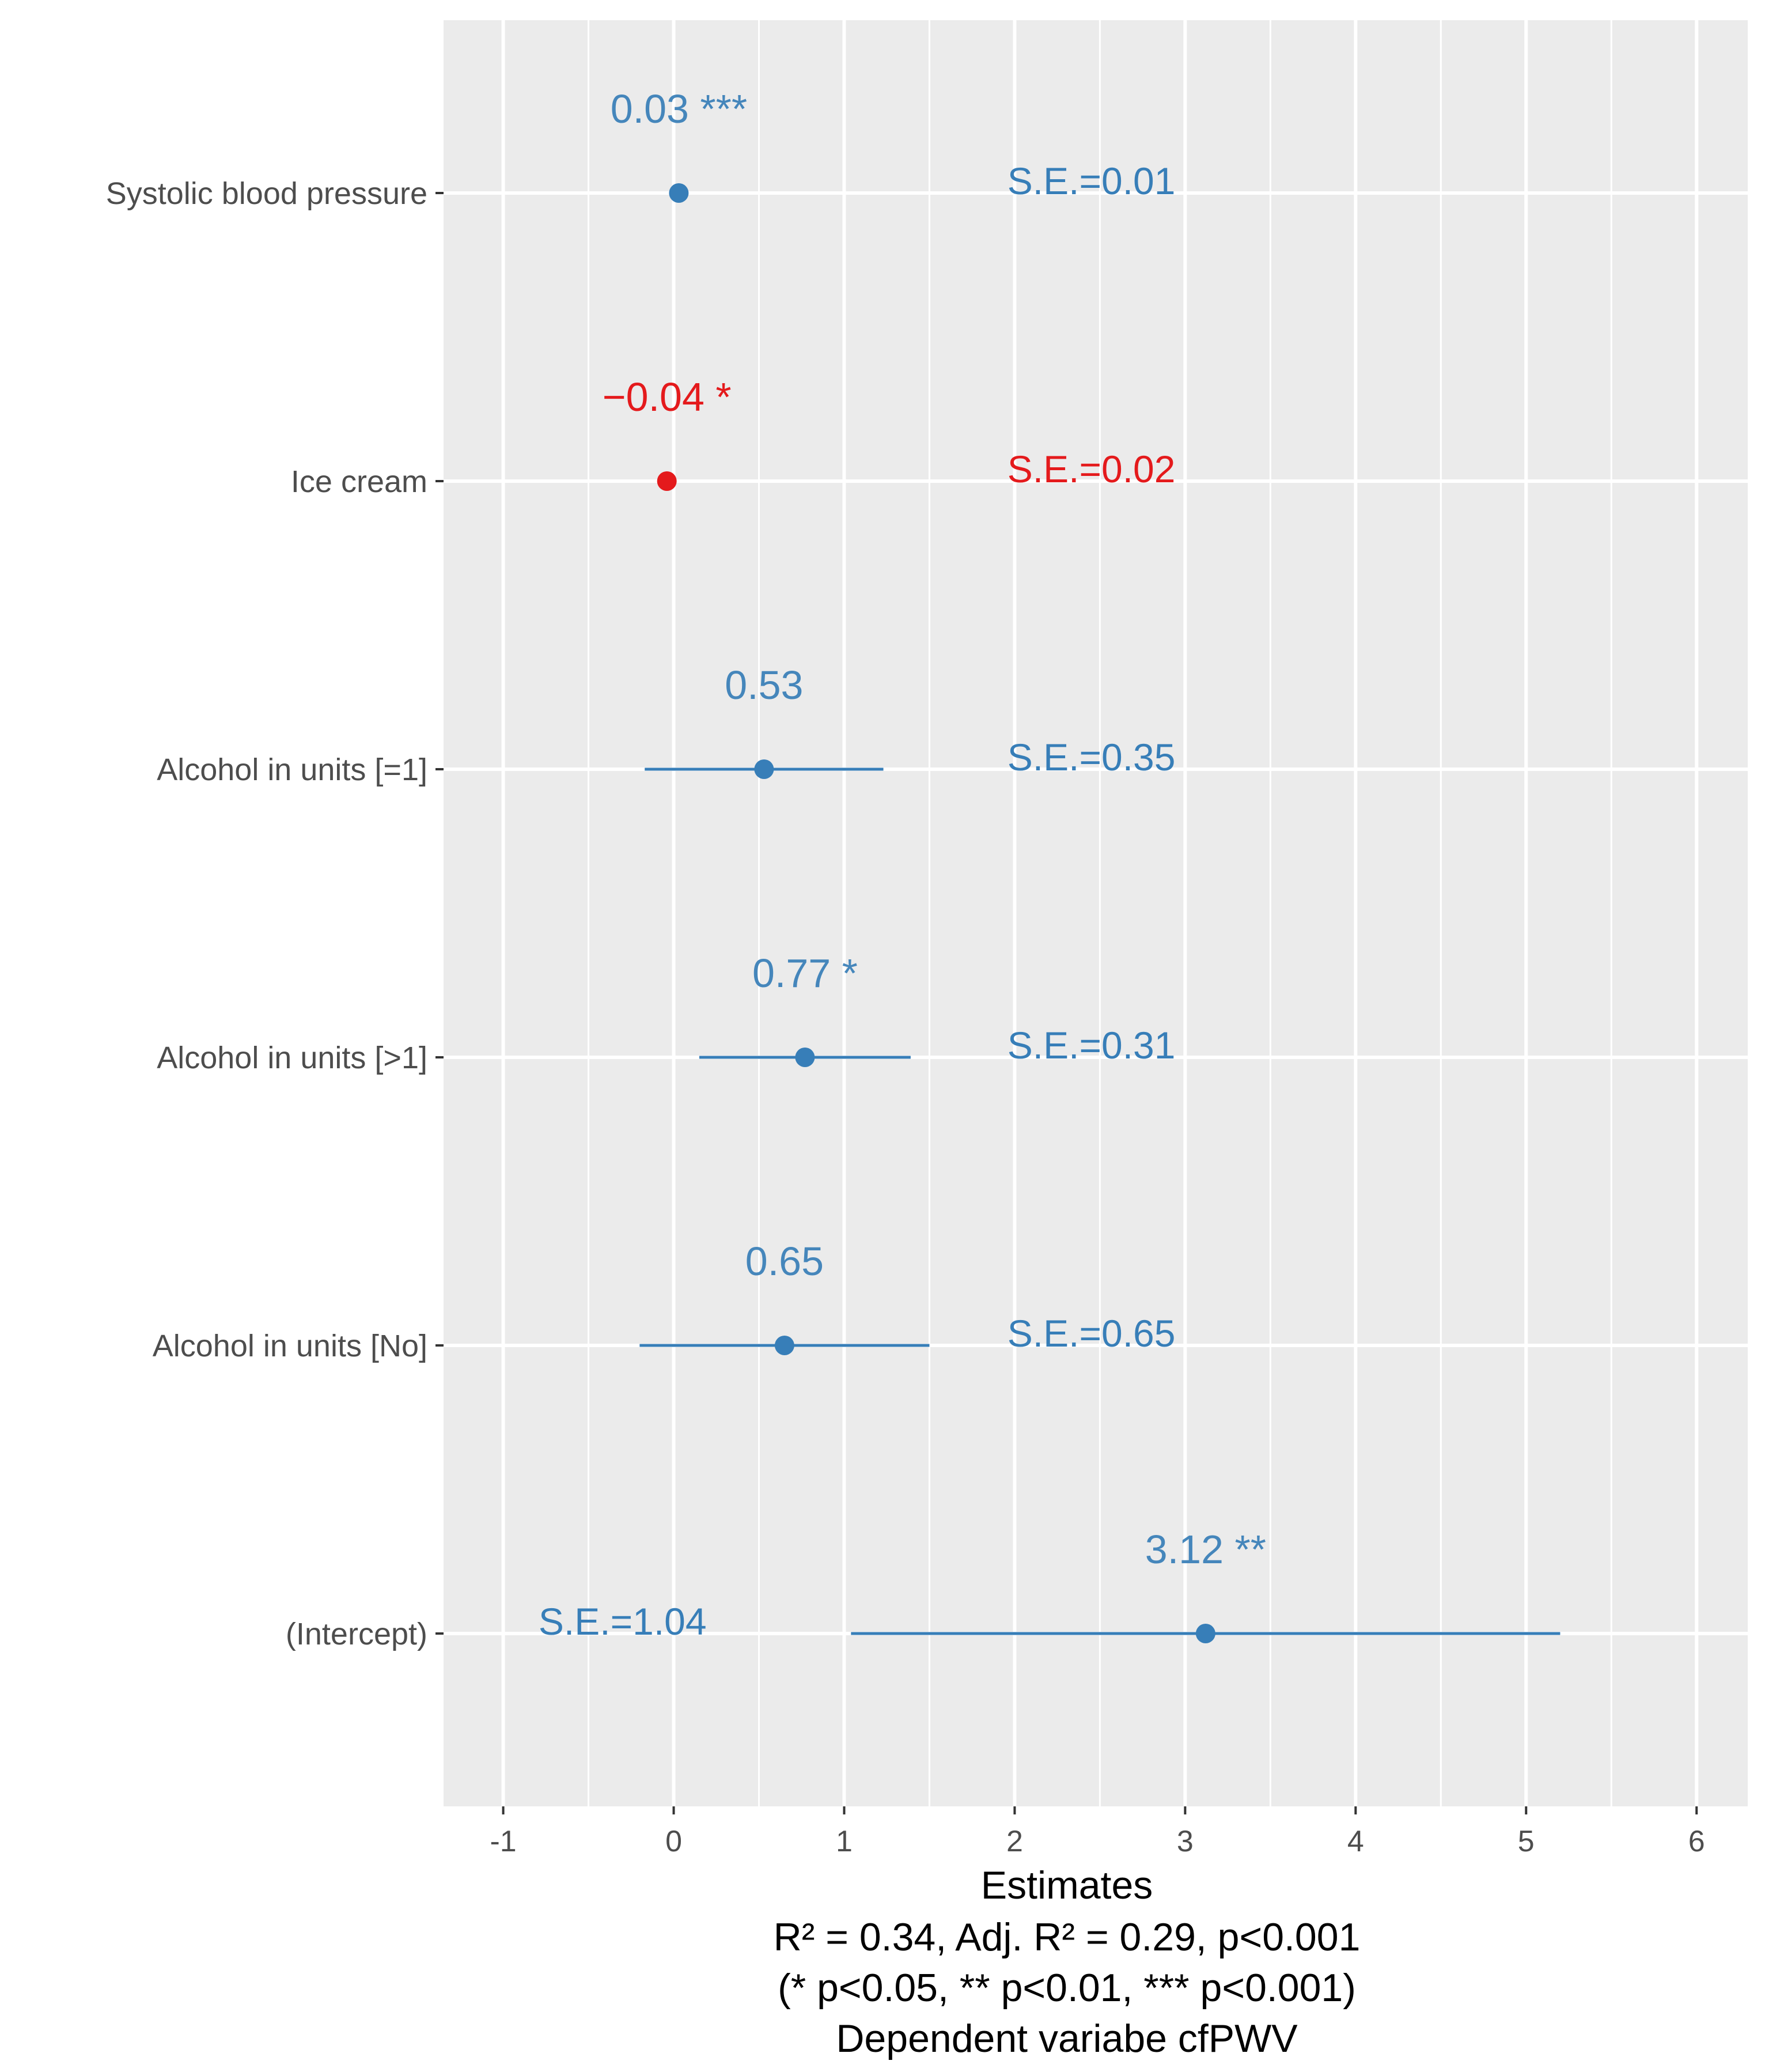 The image size is (1765, 2072). I want to click on standard-error-label: S.E.=0.65, so click(1092, 1333).